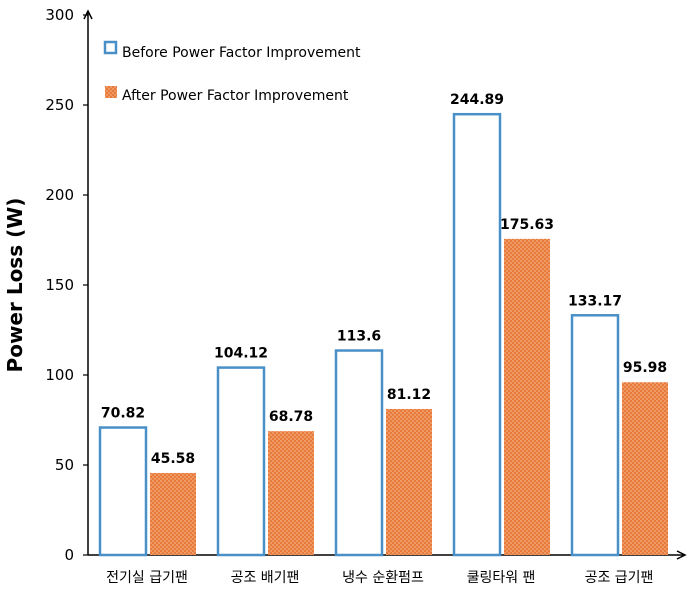 The image size is (689, 590). What do you see at coordinates (527, 225) in the screenshot?
I see `data-label: 175.63` at bounding box center [527, 225].